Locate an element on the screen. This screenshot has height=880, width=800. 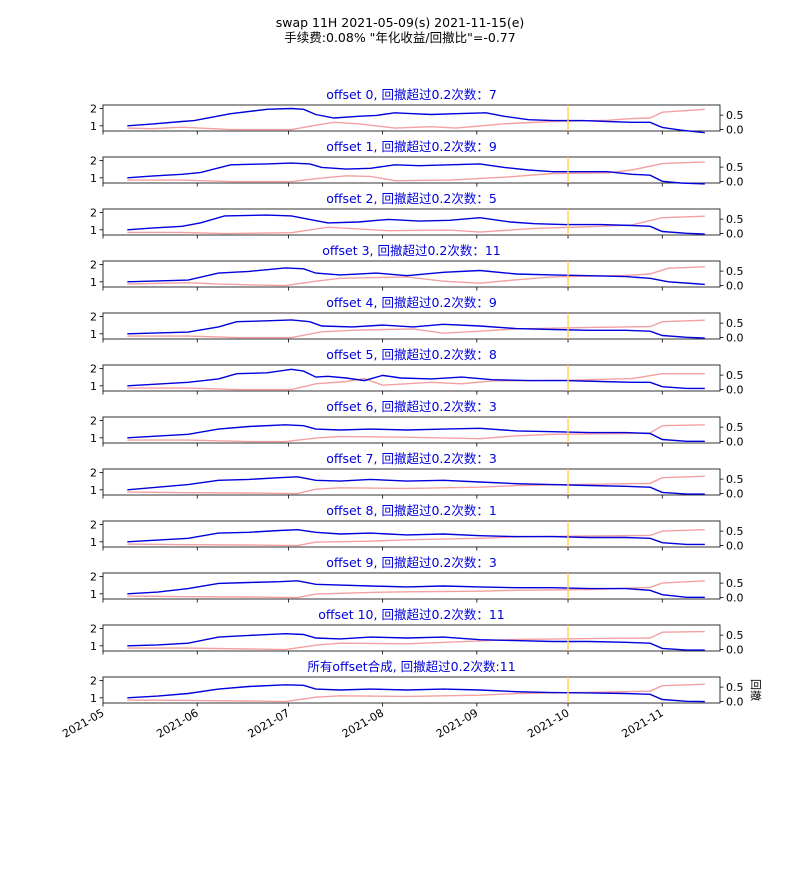
x-tick-label: 2021-10 is located at coordinates (548, 723).